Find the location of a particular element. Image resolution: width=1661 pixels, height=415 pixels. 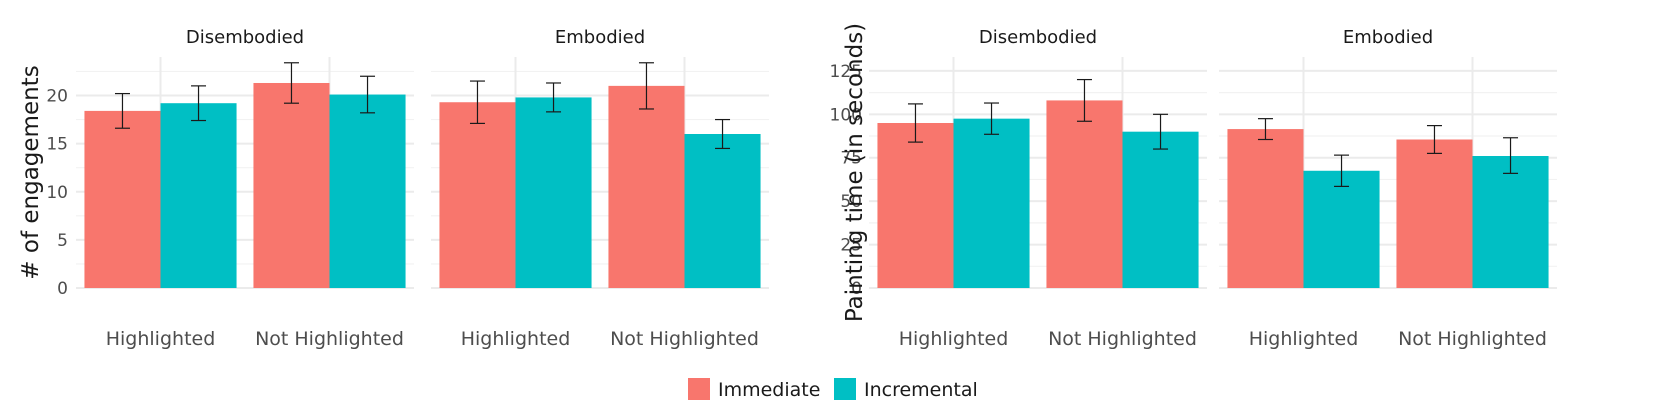

legend-label: Immediate is located at coordinates (769, 390).